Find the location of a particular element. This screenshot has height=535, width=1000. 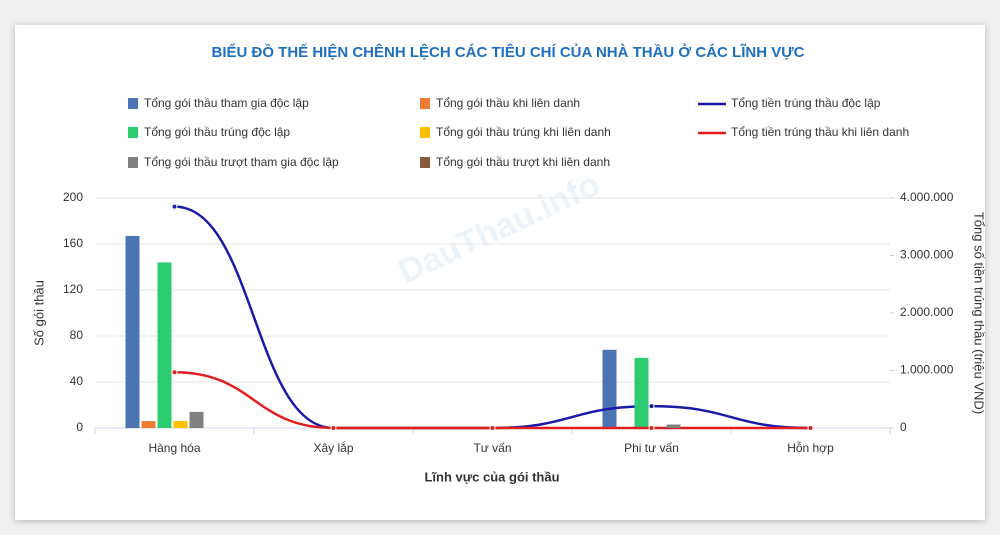

line is located at coordinates (492, 400).